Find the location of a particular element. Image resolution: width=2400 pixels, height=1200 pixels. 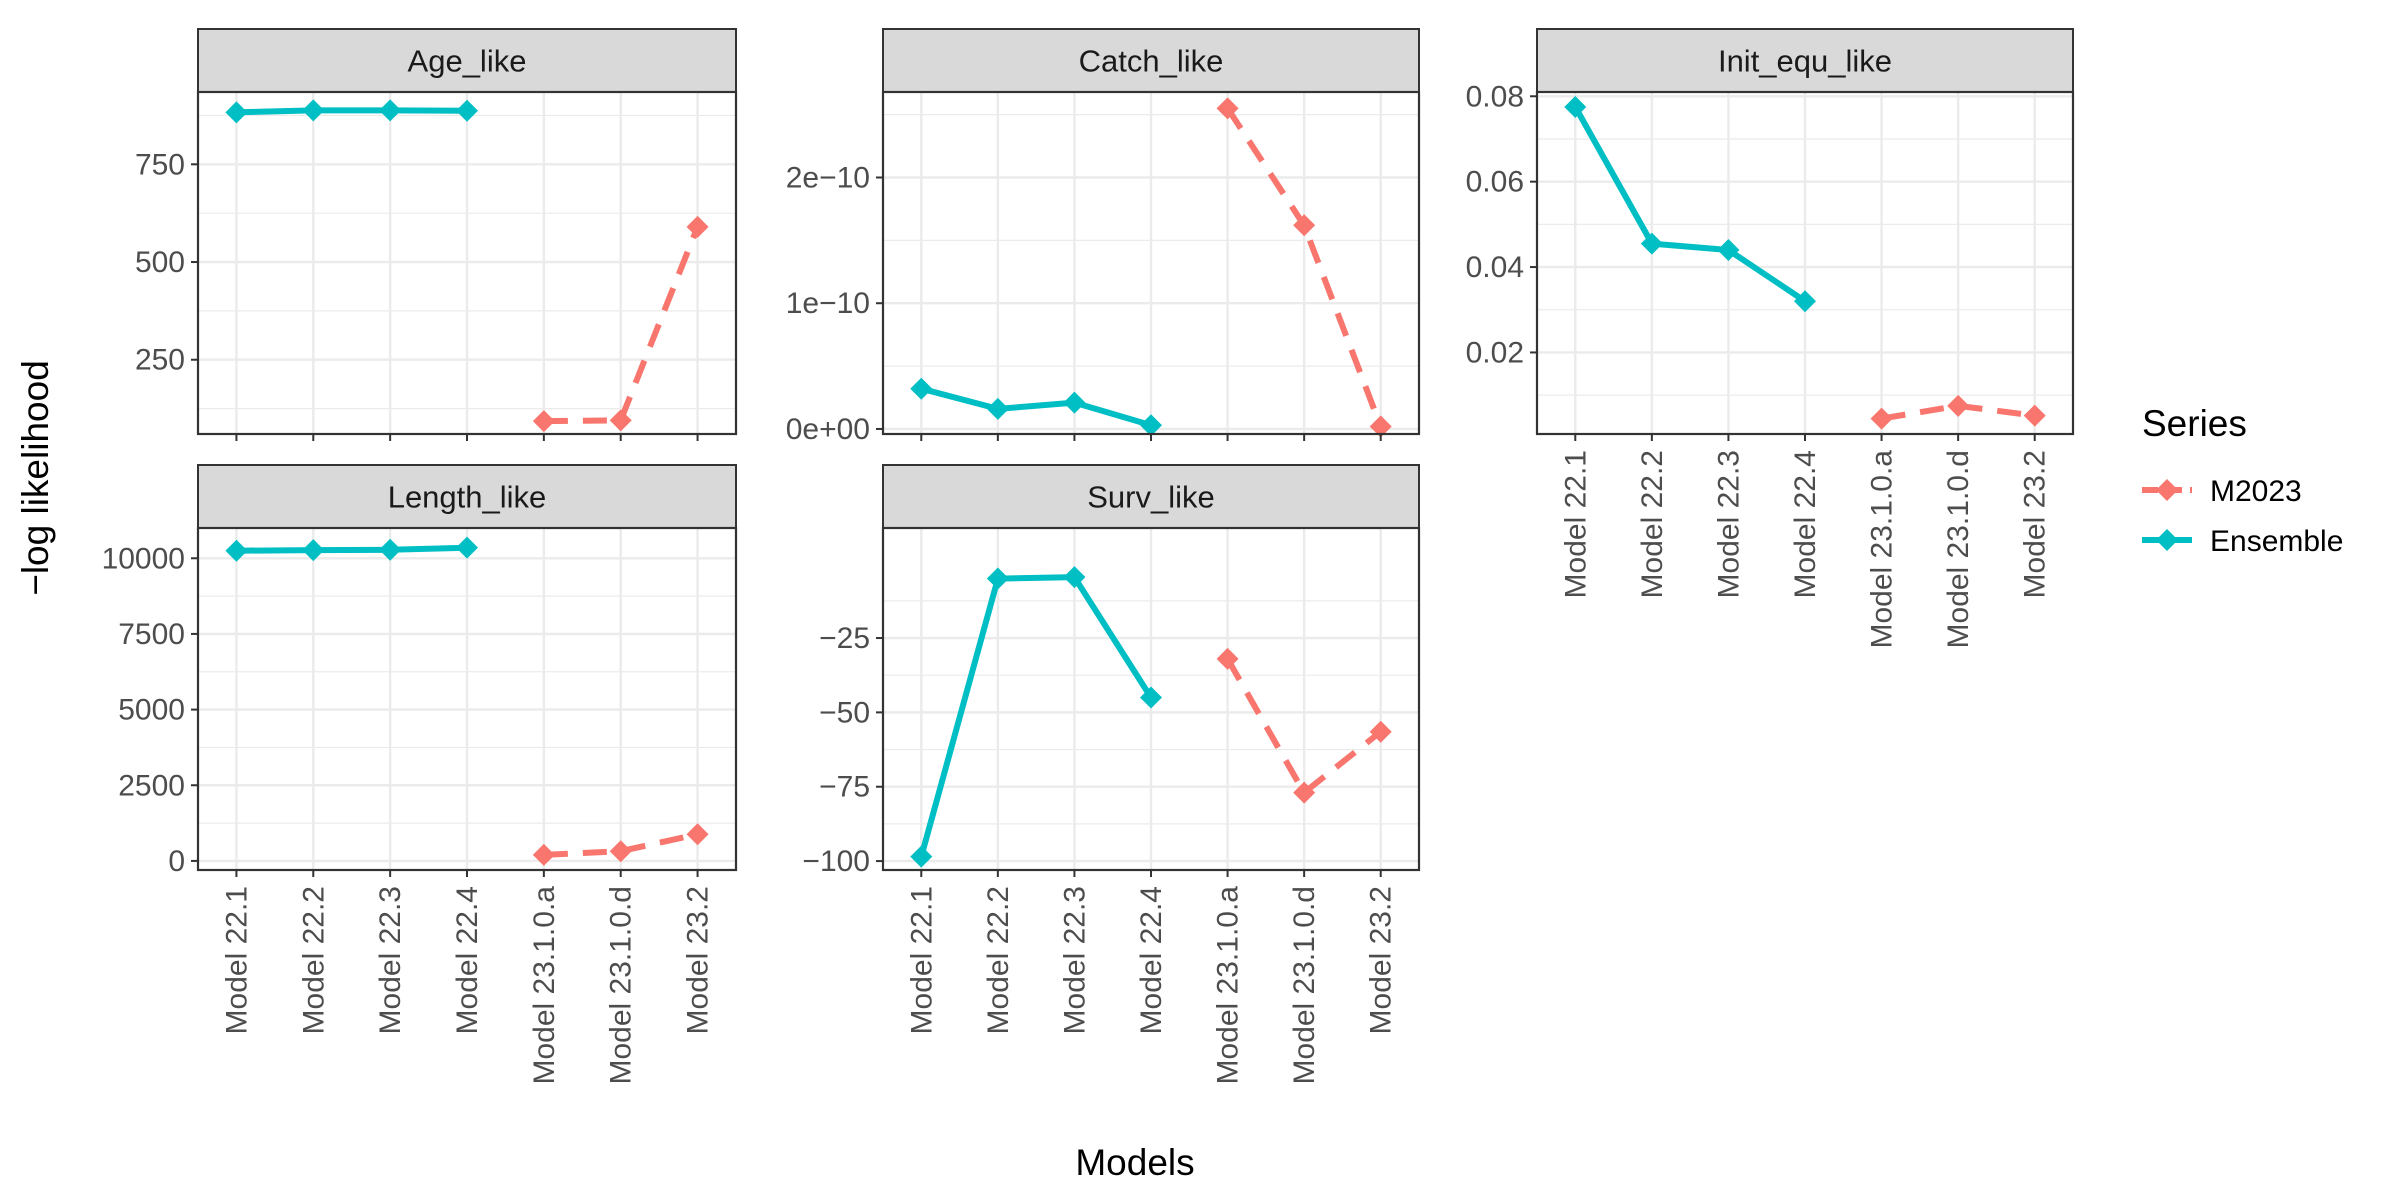

legend-item-ensemble: Ensemble is located at coordinates (2242, 541).